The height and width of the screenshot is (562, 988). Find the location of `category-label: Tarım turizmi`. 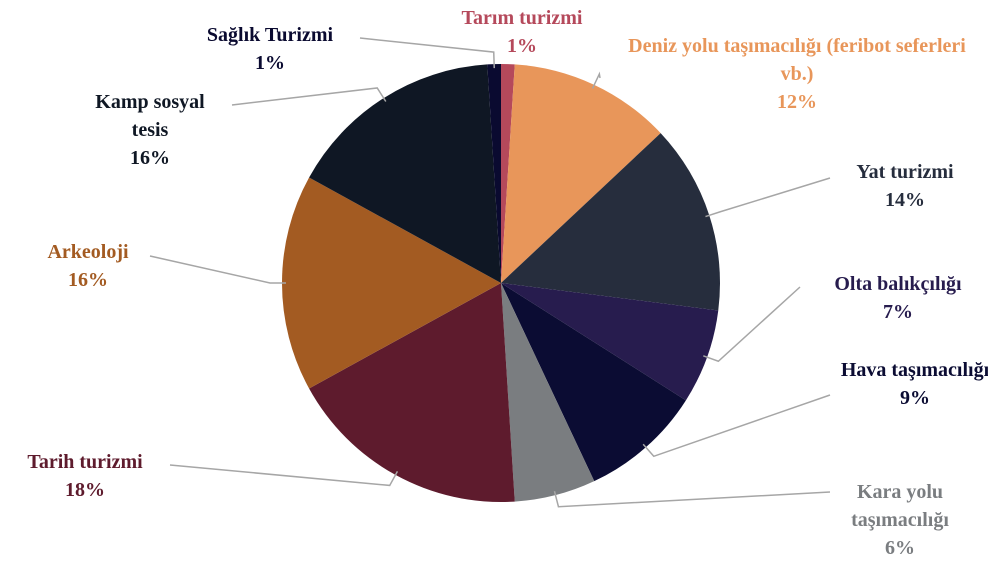

category-label: Tarım turizmi is located at coordinates (522, 18).